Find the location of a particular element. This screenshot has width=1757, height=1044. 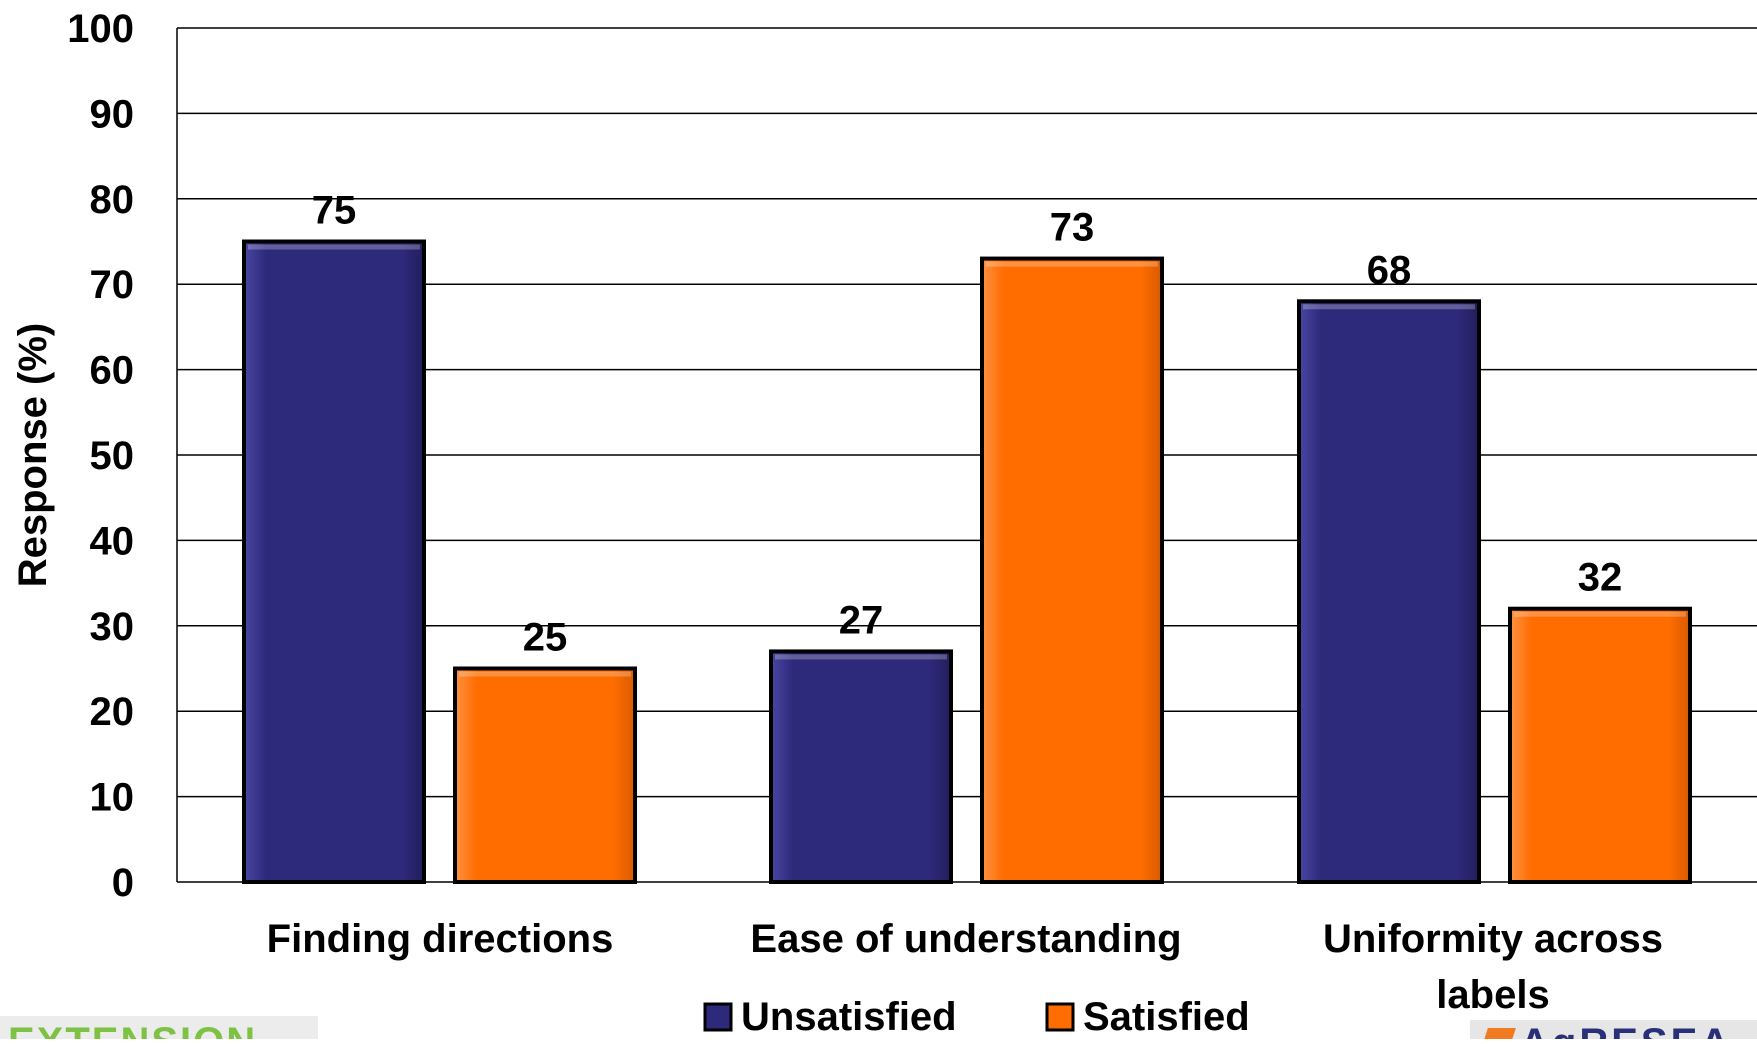

y-tick-label-10: 10 is located at coordinates (112, 798).